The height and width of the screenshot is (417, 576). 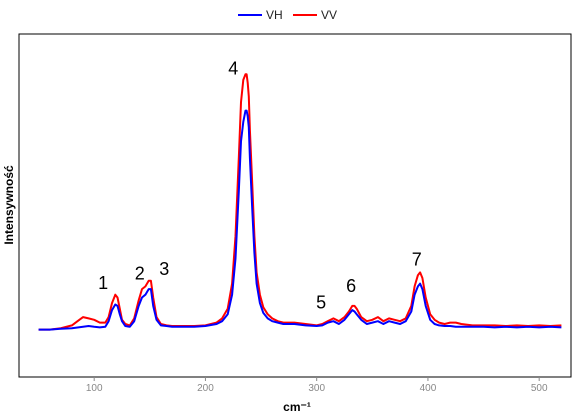 What do you see at coordinates (351, 286) in the screenshot?
I see `peak-label-6: 6` at bounding box center [351, 286].